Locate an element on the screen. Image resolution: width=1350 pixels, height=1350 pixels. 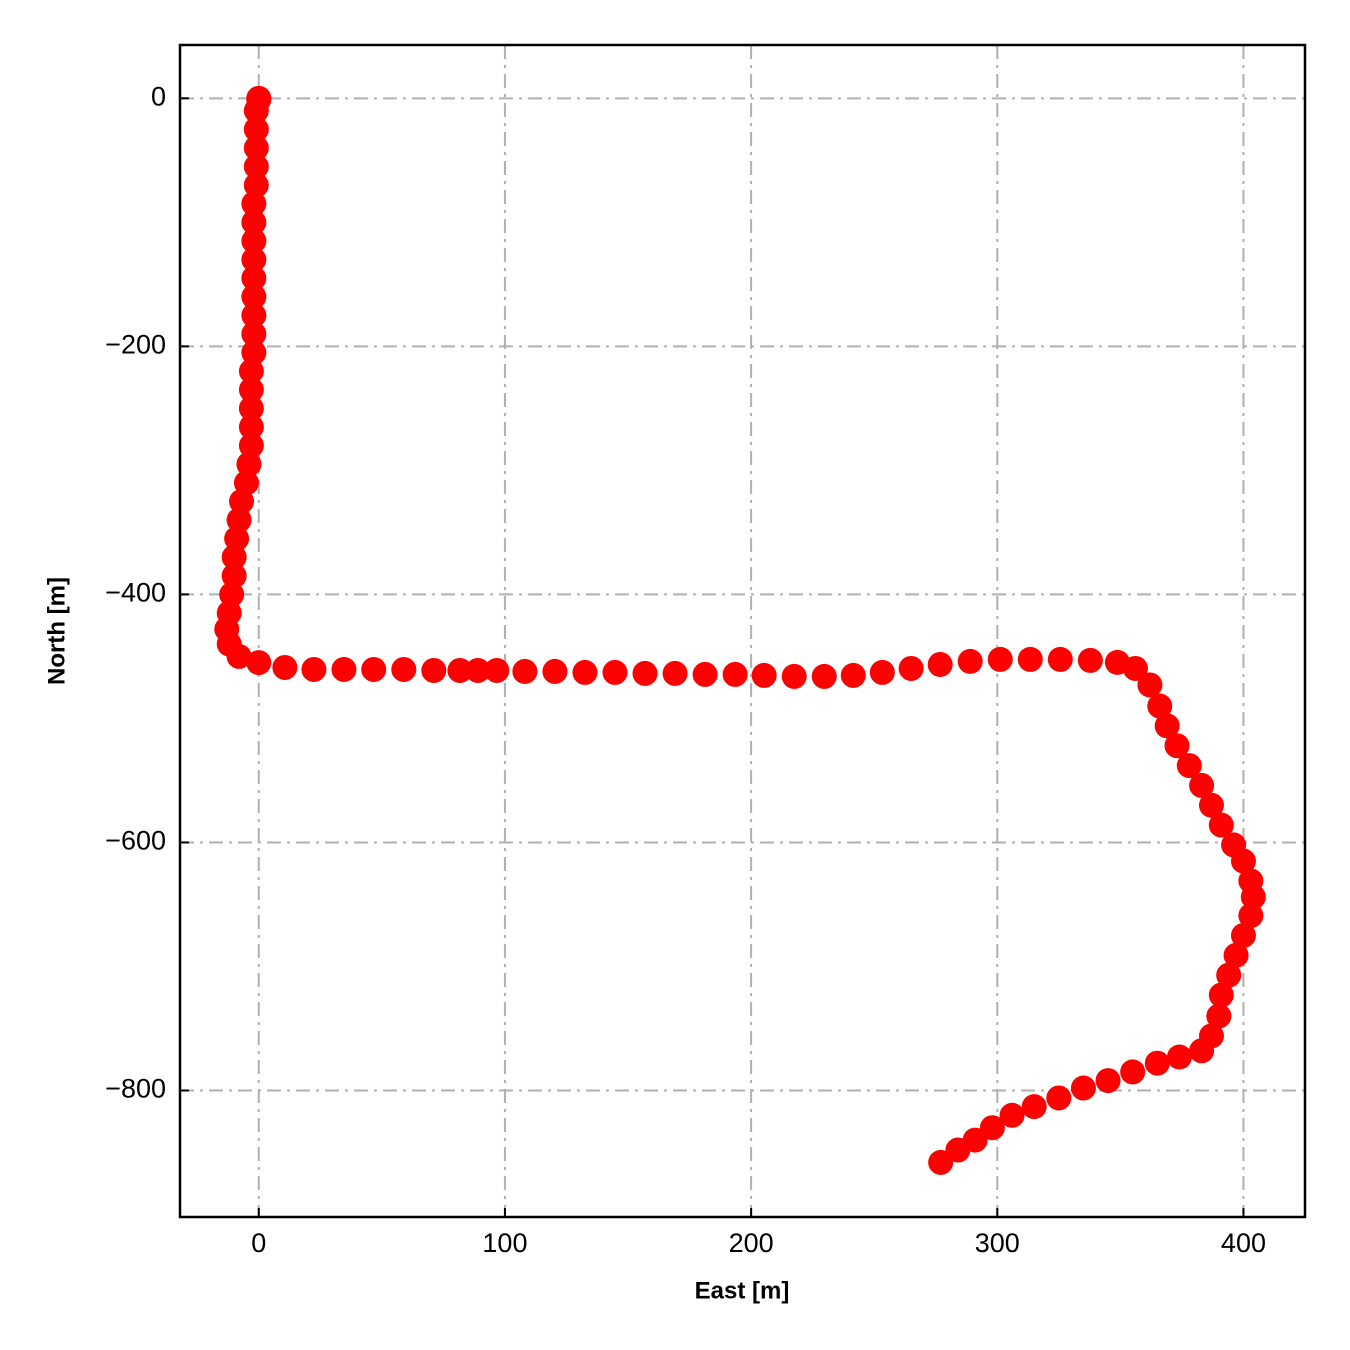
x-tick-label: 400 is located at coordinates (1243, 1243).